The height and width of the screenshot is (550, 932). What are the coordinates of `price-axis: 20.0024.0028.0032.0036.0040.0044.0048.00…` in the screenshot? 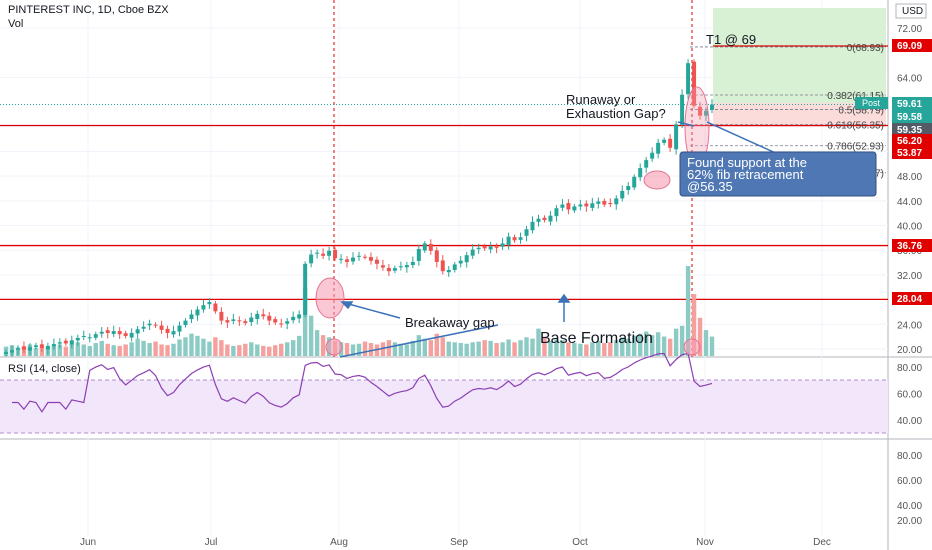 It's located at (909, 190).